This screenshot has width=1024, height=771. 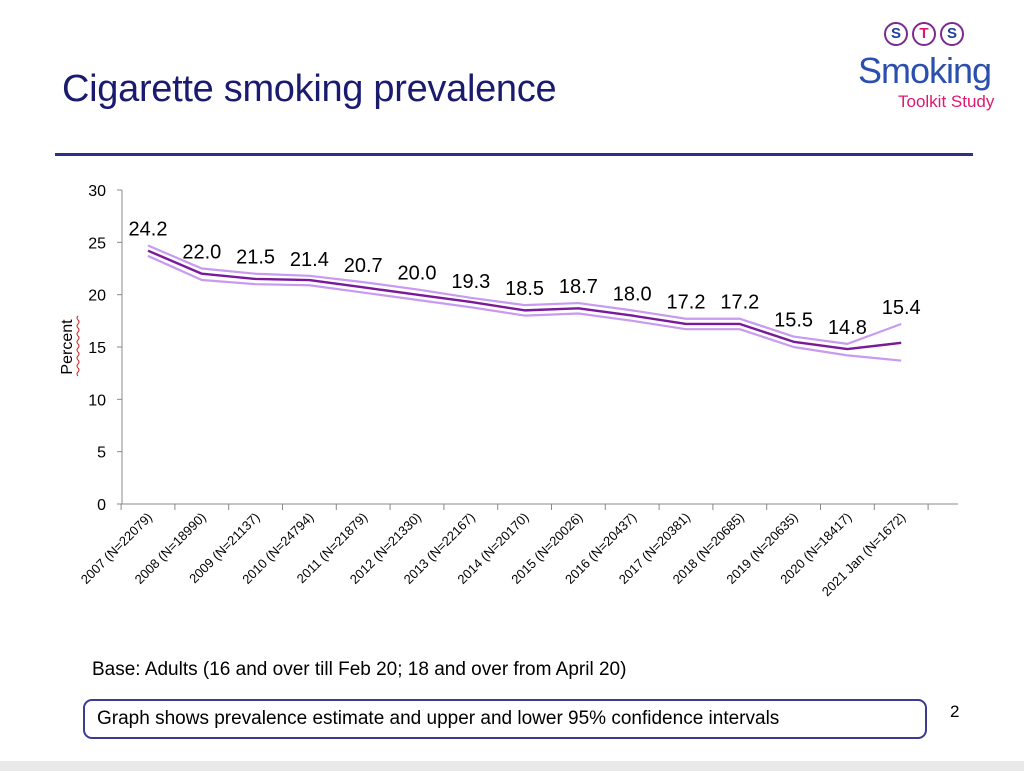 I want to click on logo-letter-s2: S, so click(x=952, y=34).